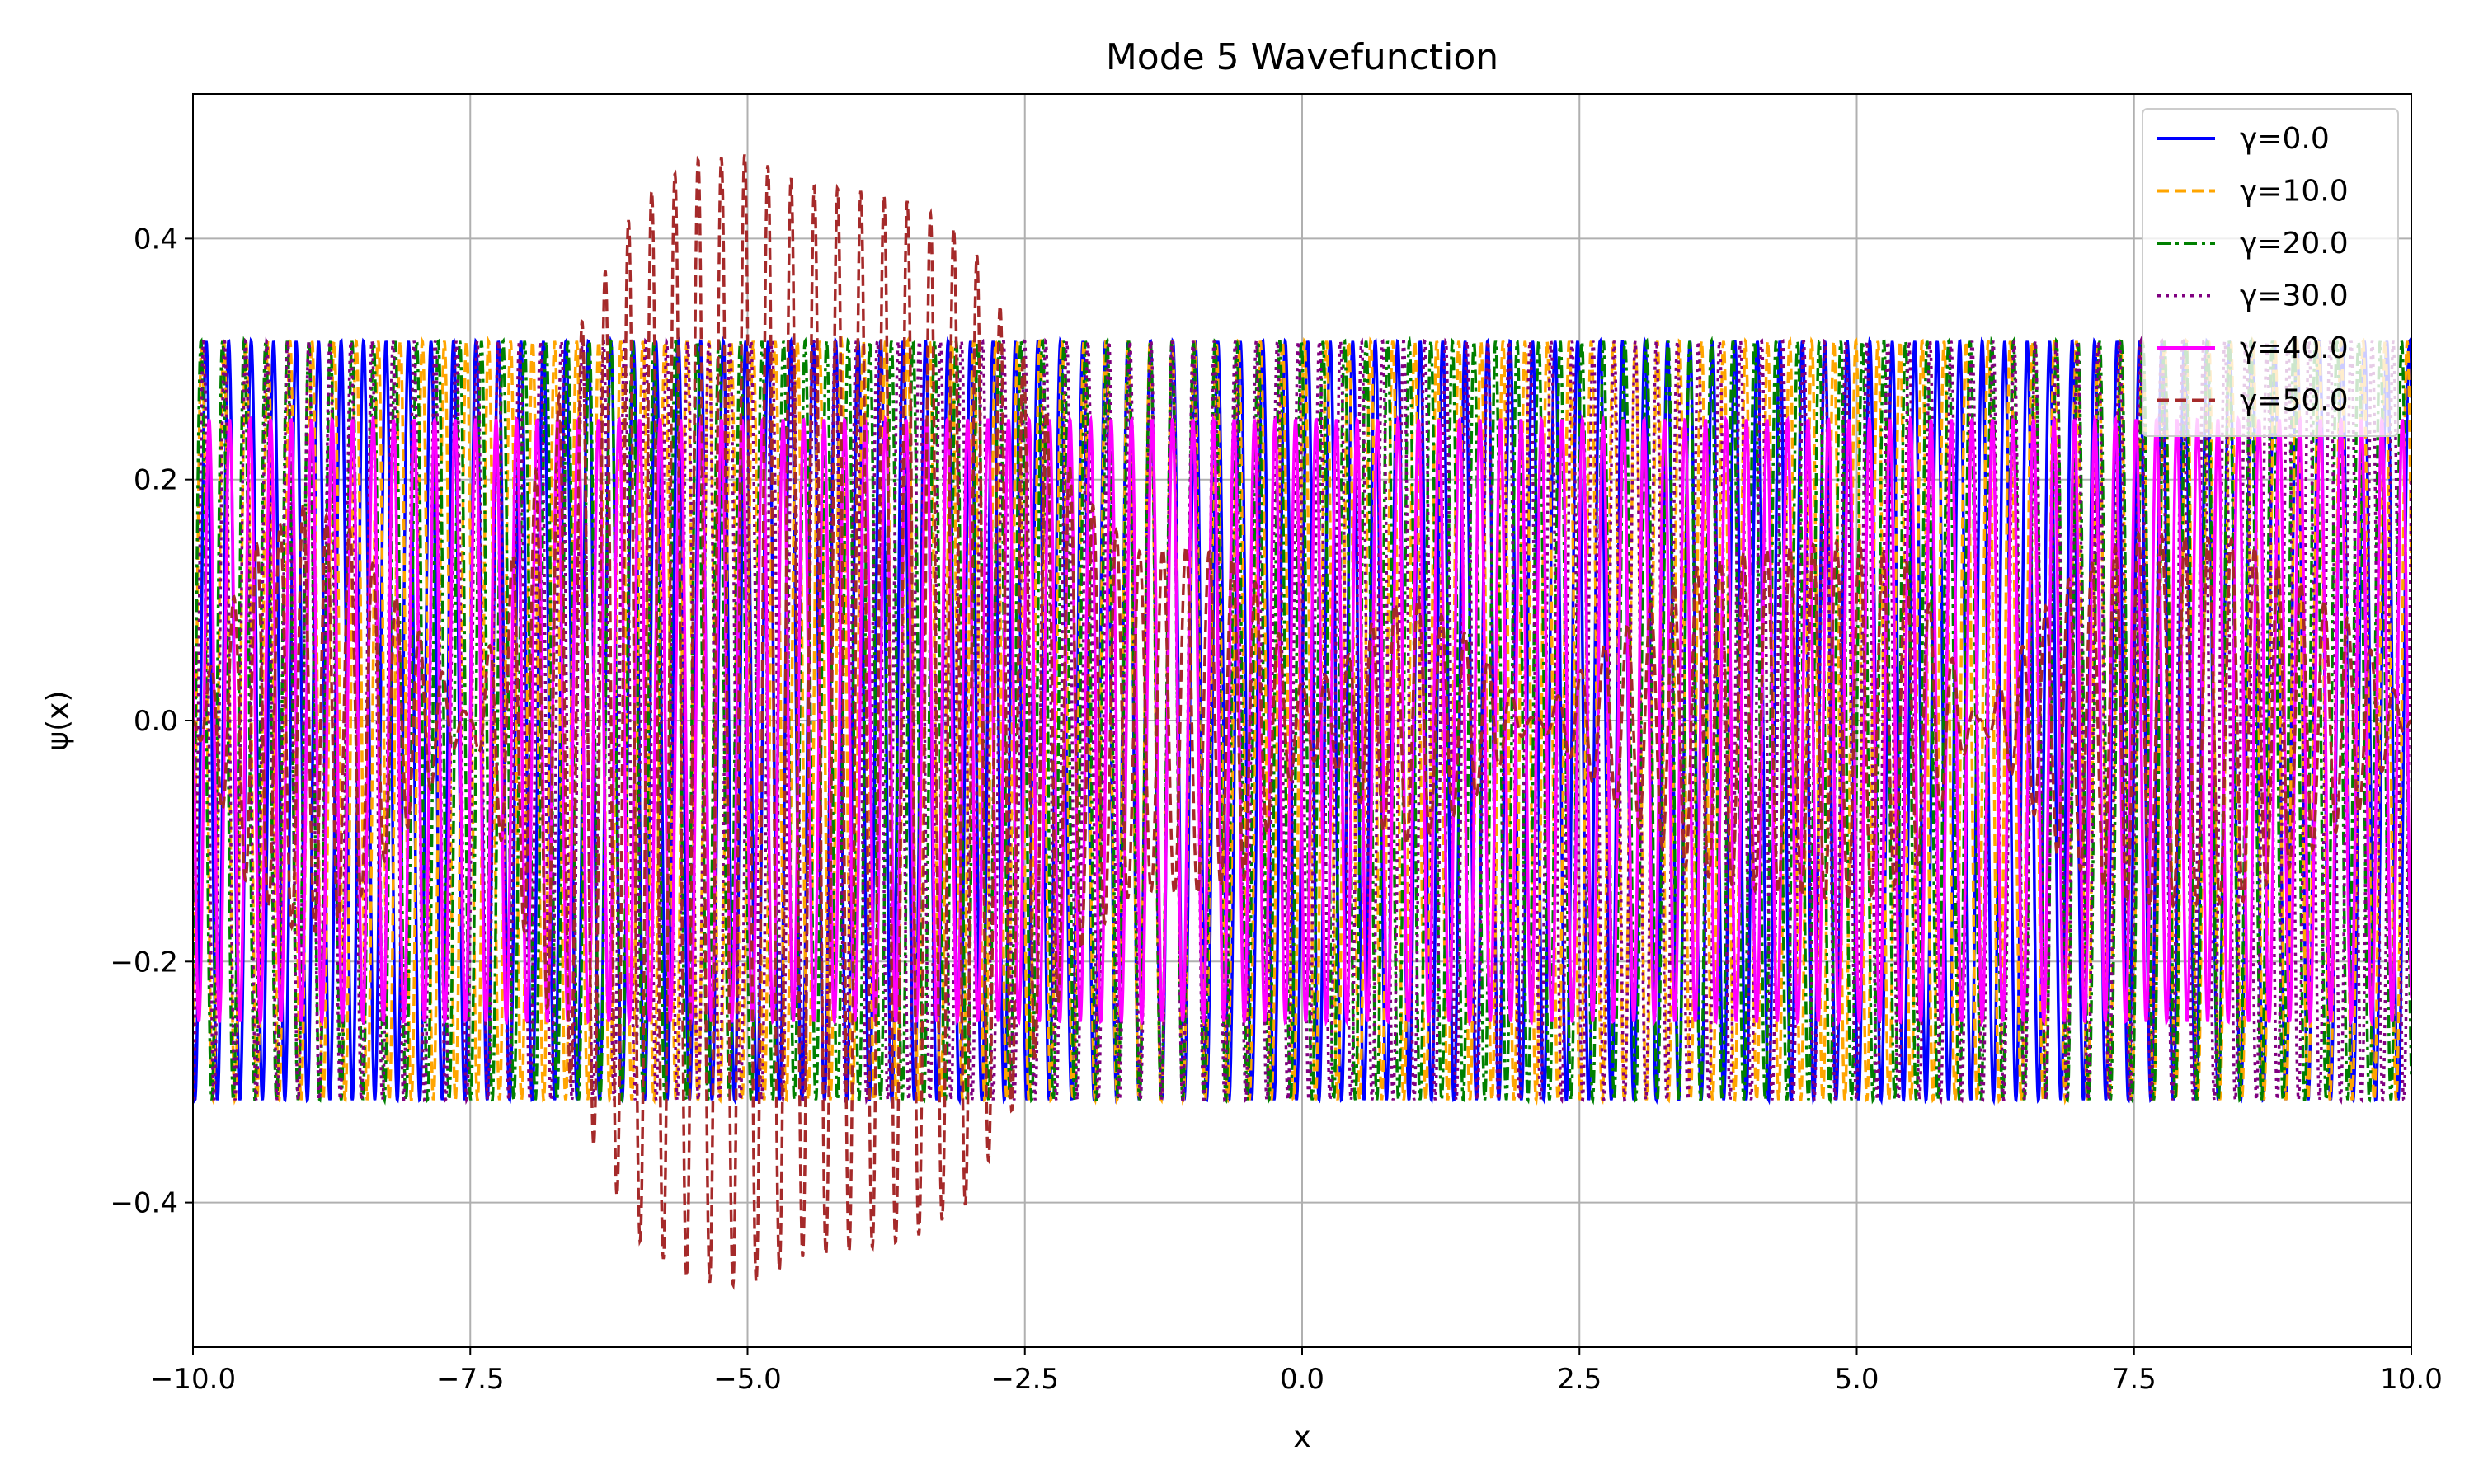 This screenshot has height=1484, width=2474. I want to click on x-tick-label: 0.0, so click(1302, 1379).